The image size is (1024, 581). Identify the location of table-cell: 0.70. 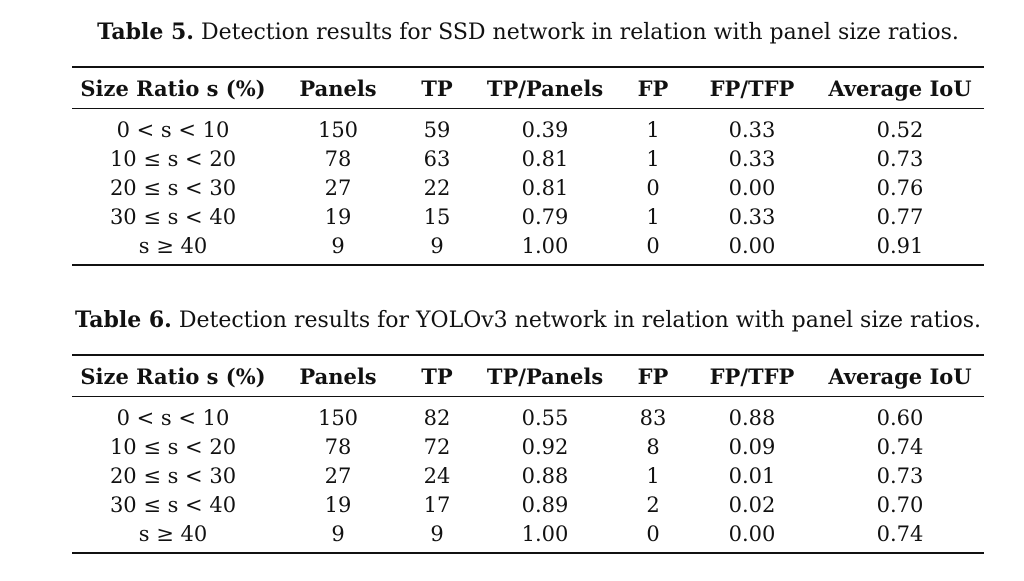
(900, 504).